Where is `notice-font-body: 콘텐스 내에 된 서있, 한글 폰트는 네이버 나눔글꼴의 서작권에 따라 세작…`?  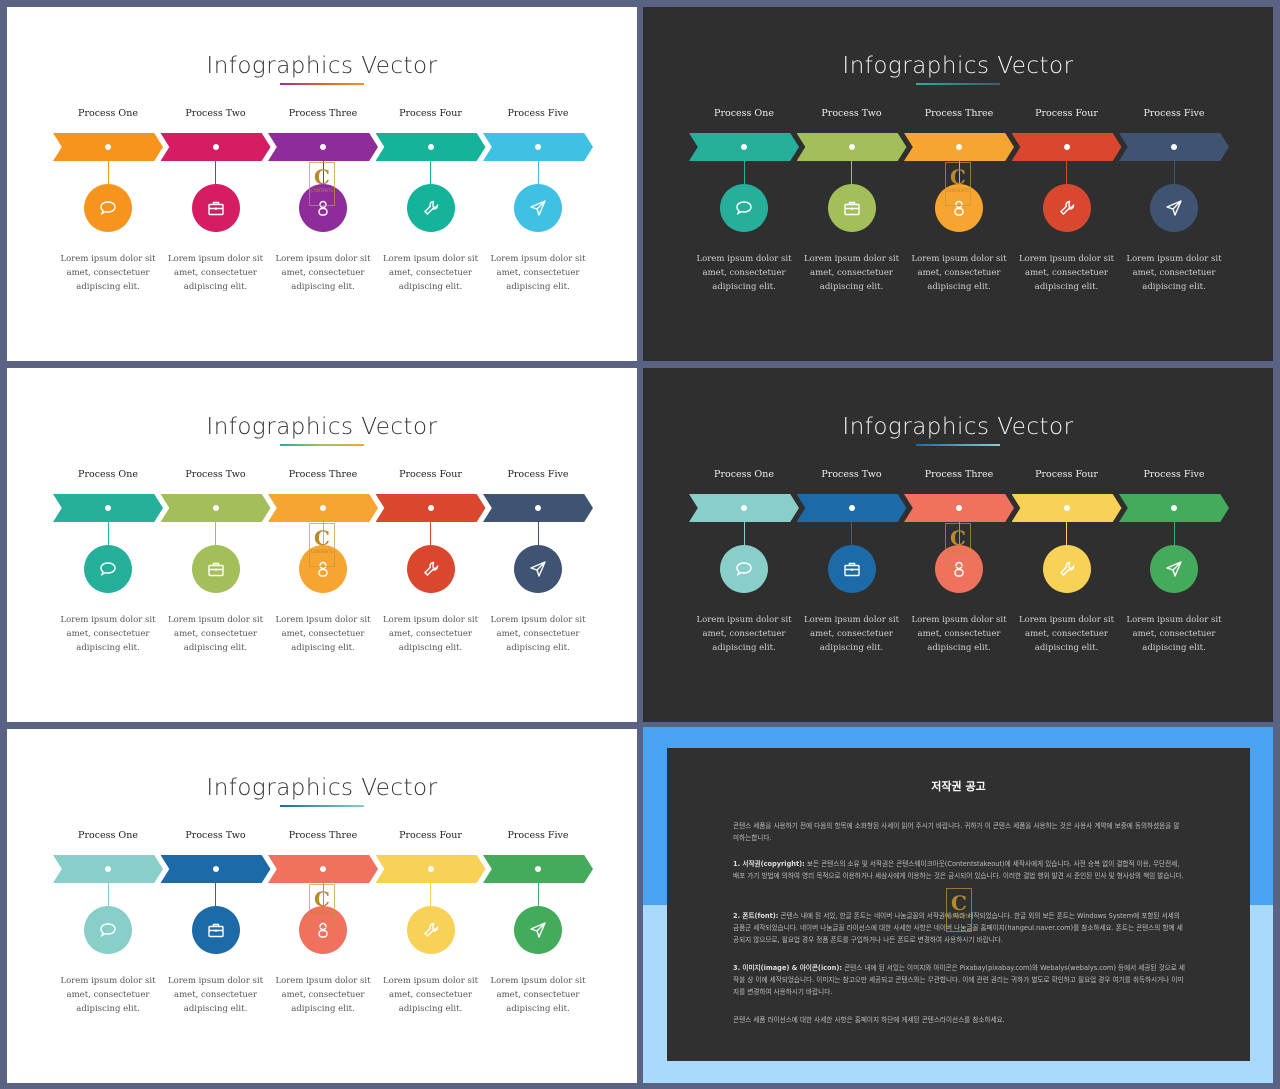
notice-font-body: 콘텐스 내에 된 서있, 한글 폰트는 네이버 나눔글꼴의 서작권에 따라 세작… is located at coordinates (958, 928).